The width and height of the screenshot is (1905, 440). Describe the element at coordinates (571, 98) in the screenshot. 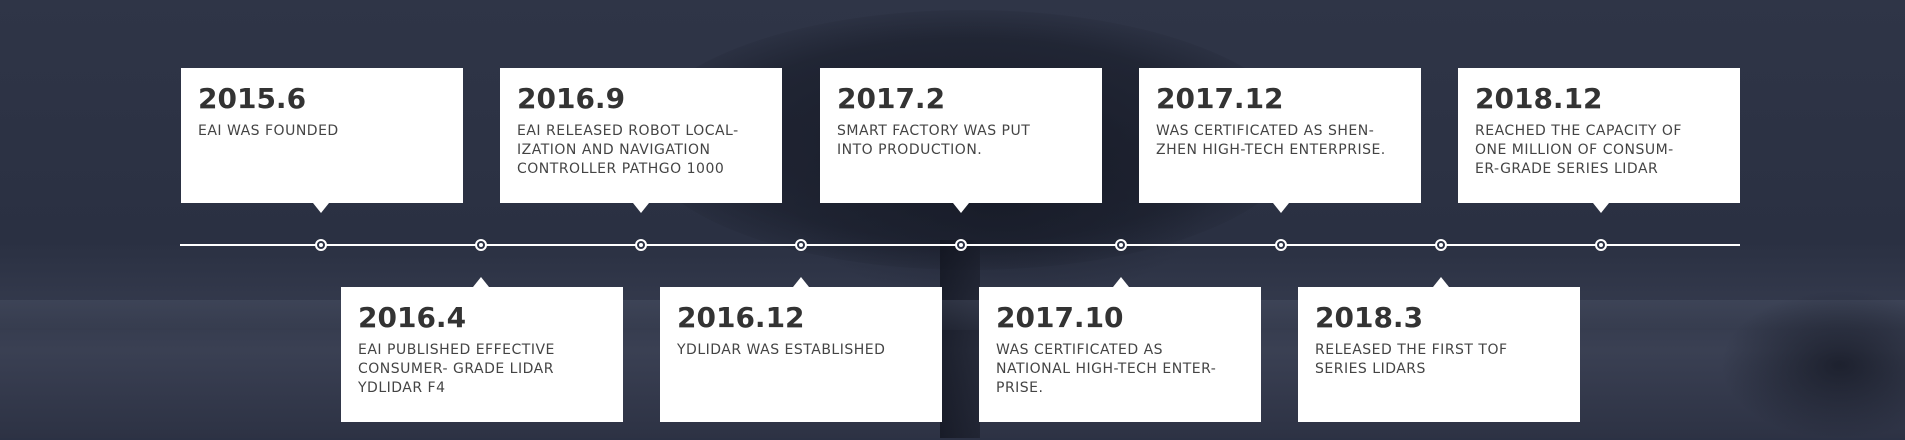

I see `milestone-year: 2016.9` at that location.